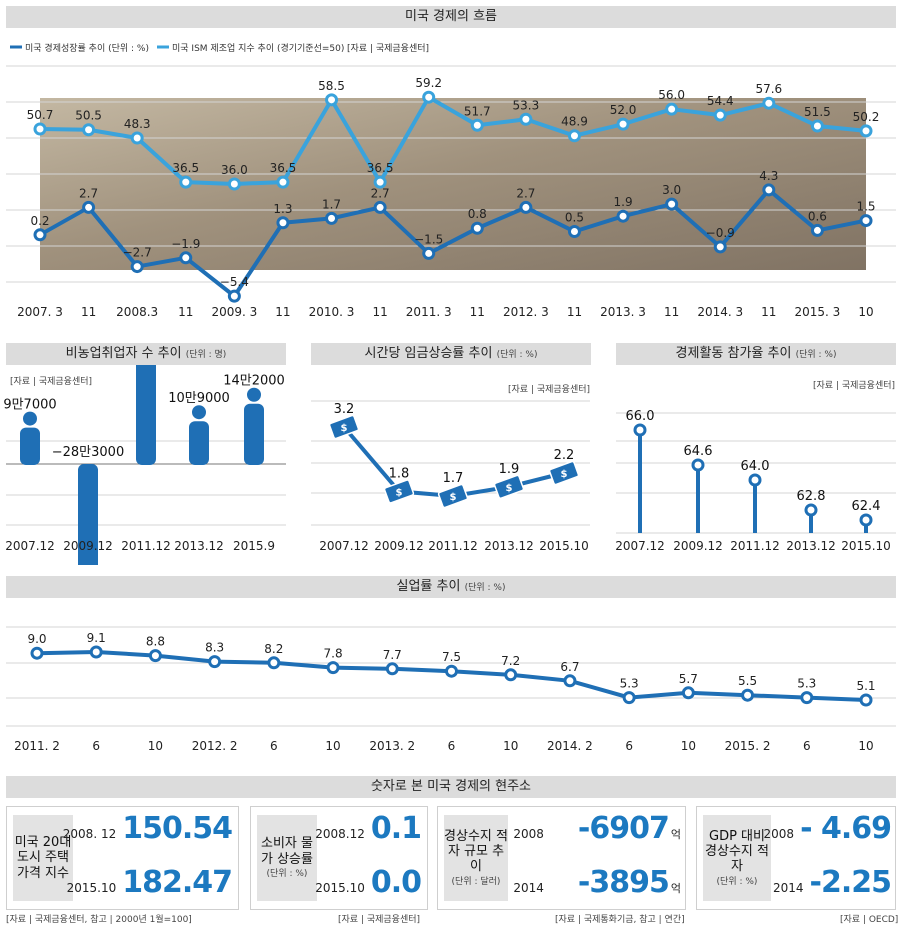 The width and height of the screenshot is (900, 946). Describe the element at coordinates (379, 920) in the screenshot. I see `cpi-source: [자료 | 국제금융센터]` at that location.